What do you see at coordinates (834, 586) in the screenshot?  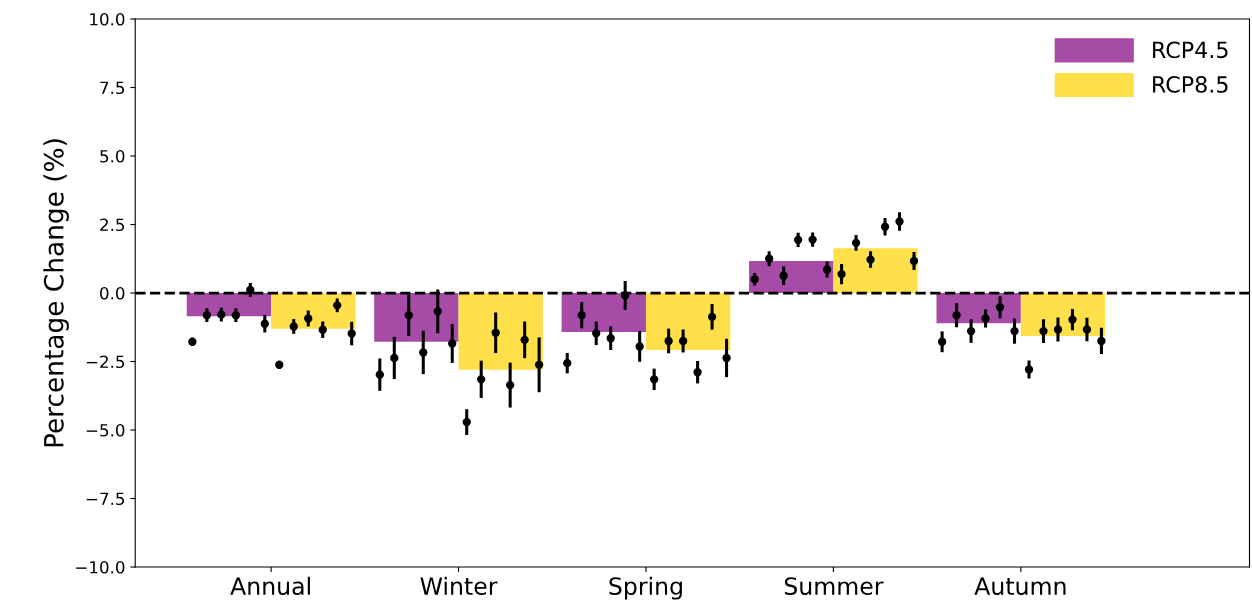 I see `x-tick-label: Summer` at bounding box center [834, 586].